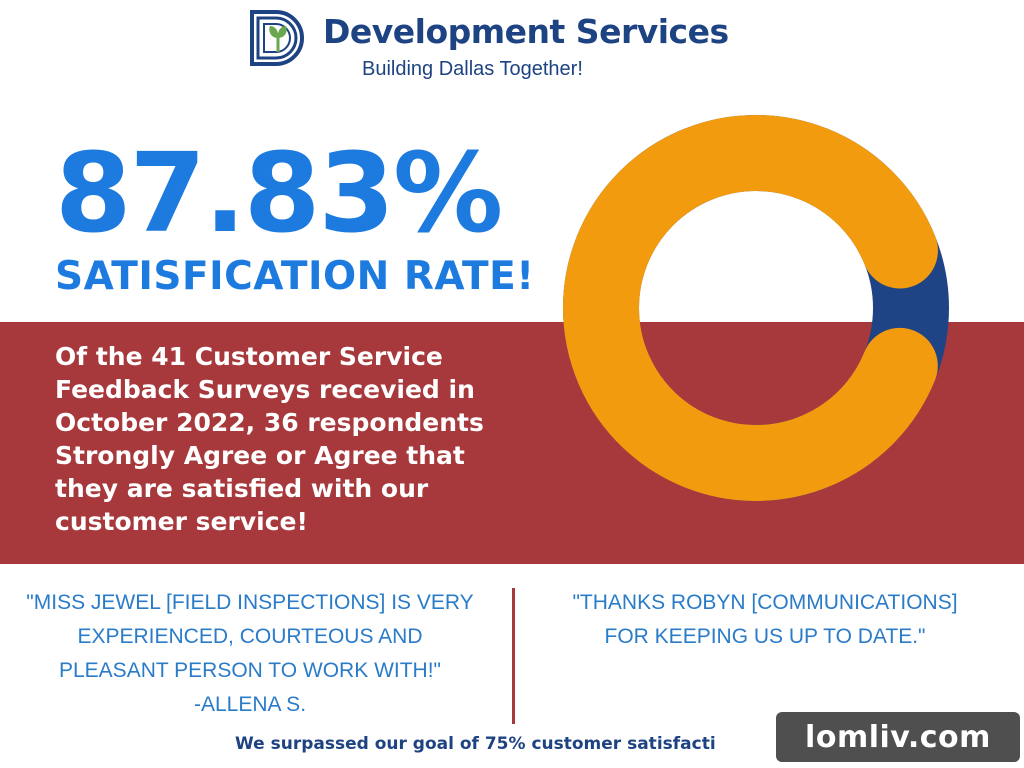 The height and width of the screenshot is (768, 1024). What do you see at coordinates (472, 69) in the screenshot?
I see `page-subtitle: Building Dallas Together!` at bounding box center [472, 69].